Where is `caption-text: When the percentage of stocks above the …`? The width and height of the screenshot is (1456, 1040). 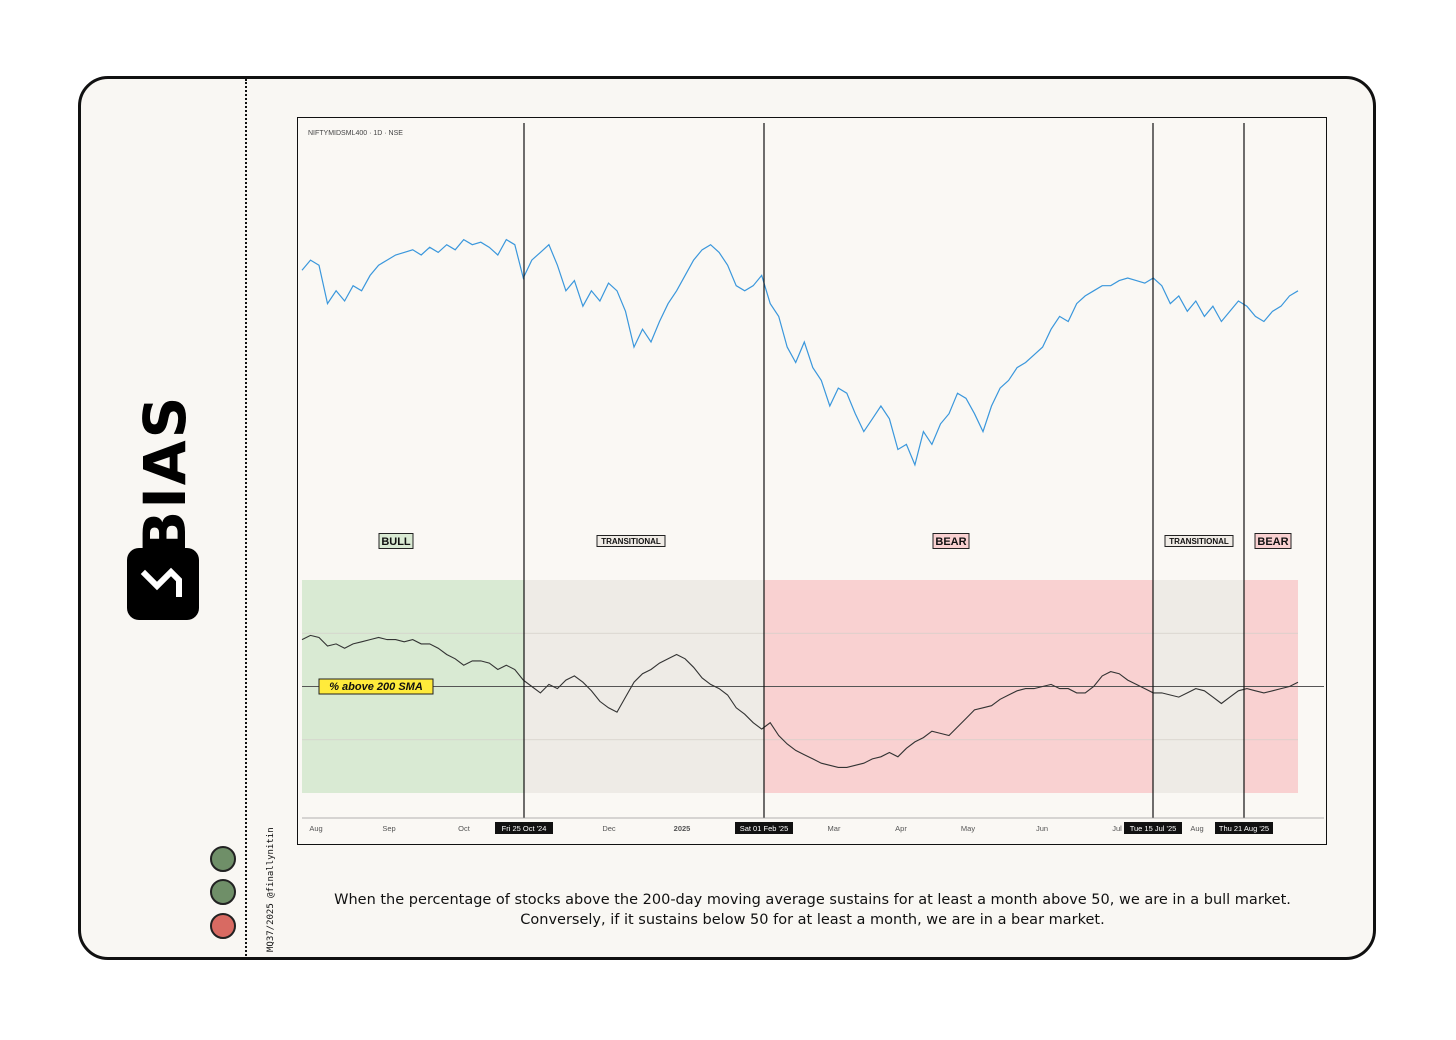 caption-text: When the percentage of stocks above the … is located at coordinates (812, 910).